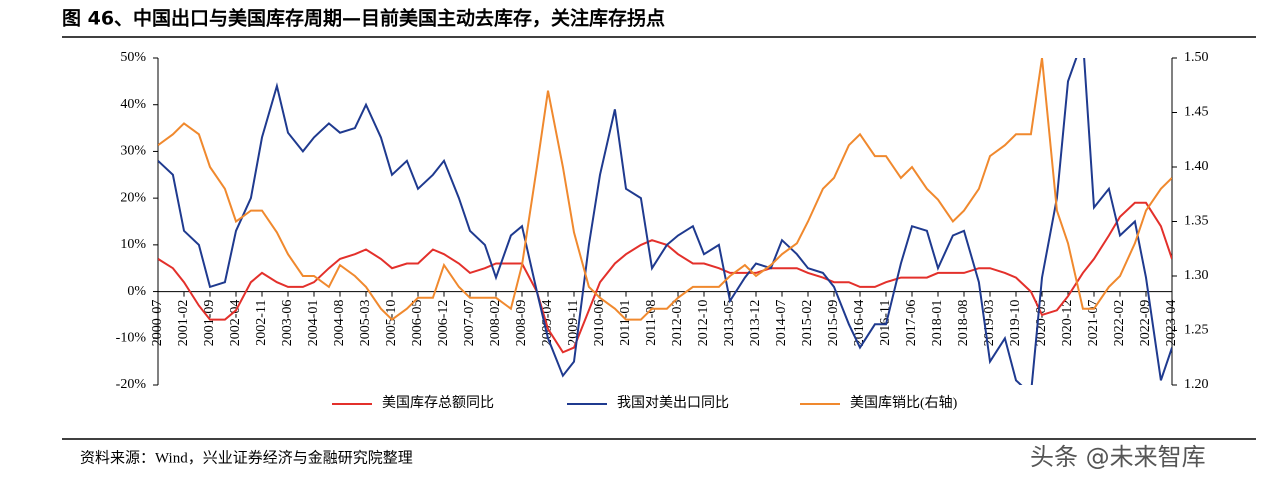  What do you see at coordinates (911, 323) in the screenshot?
I see `x-tick-label: 2017-06` at bounding box center [911, 323].